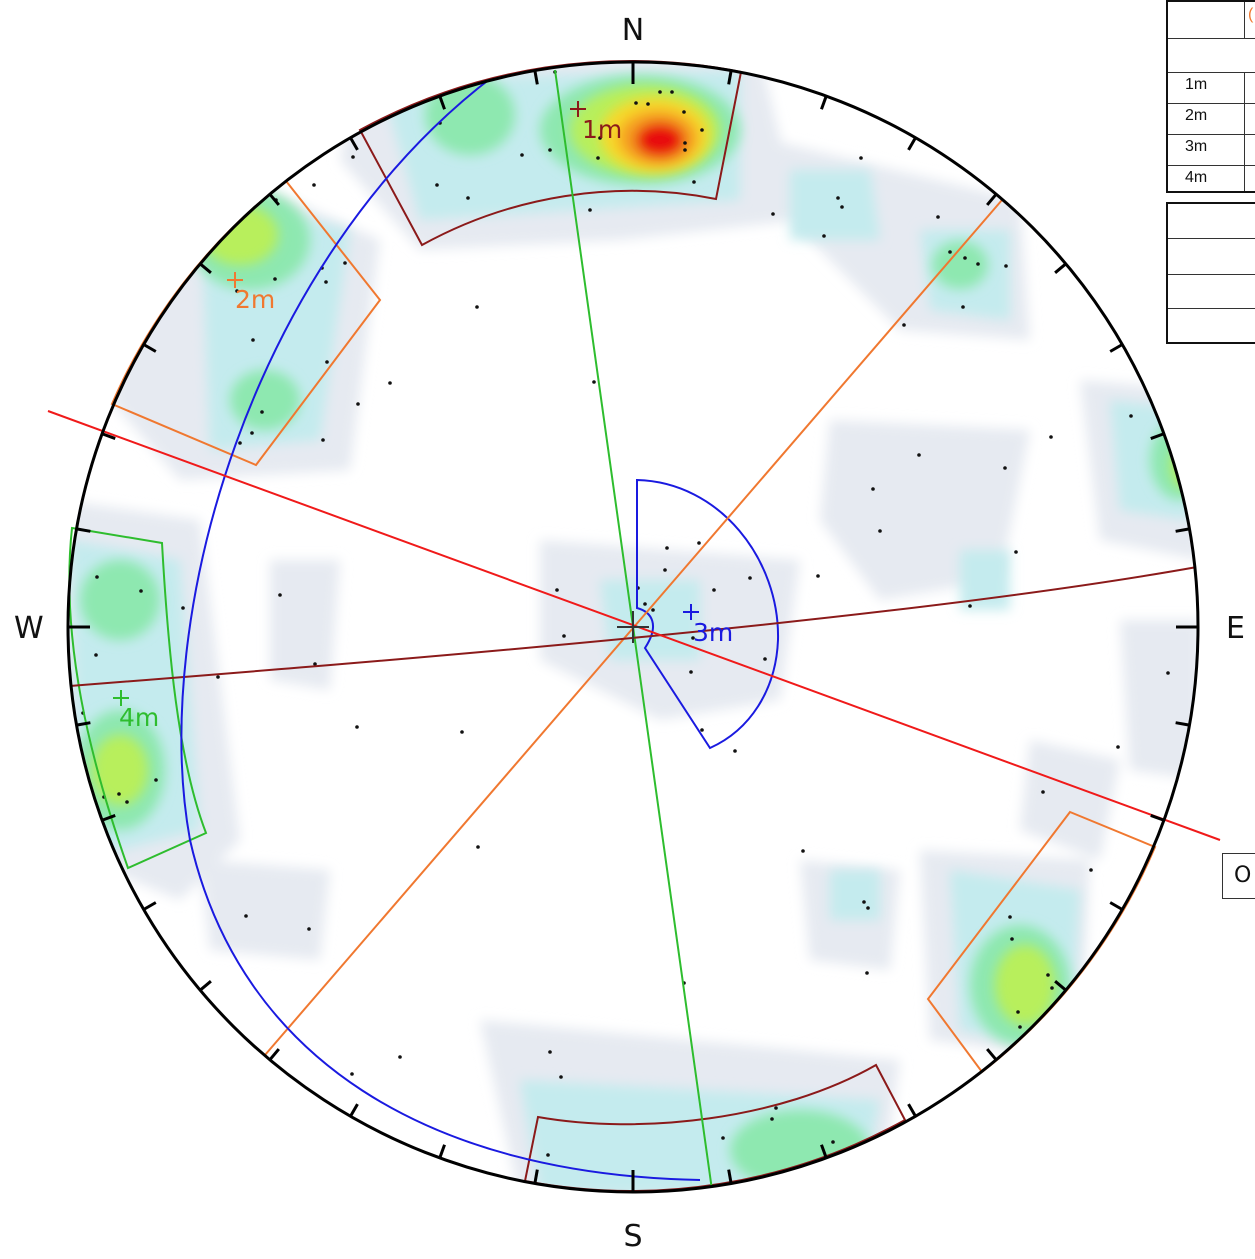 The height and width of the screenshot is (1259, 1255). What do you see at coordinates (1196, 115) in the screenshot?
I see `legend-row-2m: 2m` at bounding box center [1196, 115].